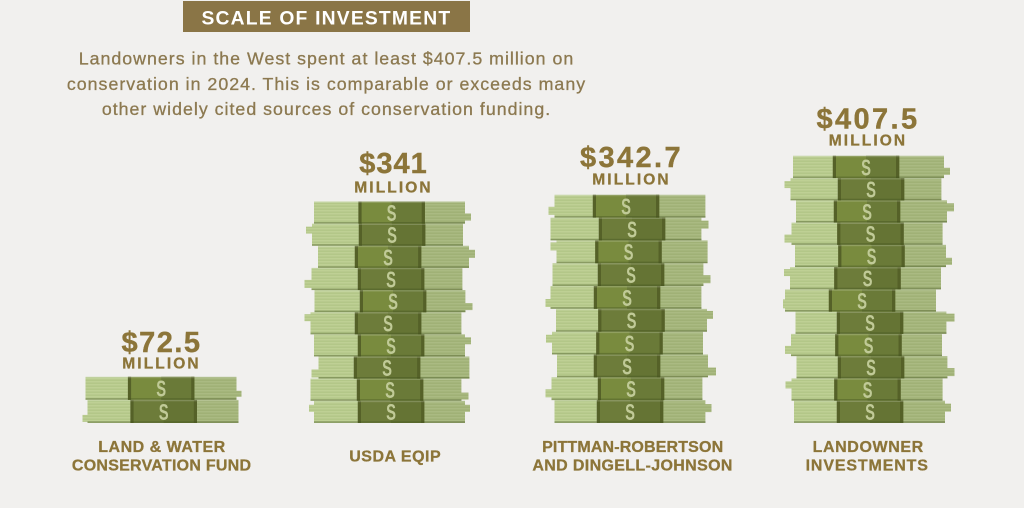 Image resolution: width=1024 pixels, height=508 pixels. What do you see at coordinates (393, 164) in the screenshot?
I see `svg-text: $341` at bounding box center [393, 164].